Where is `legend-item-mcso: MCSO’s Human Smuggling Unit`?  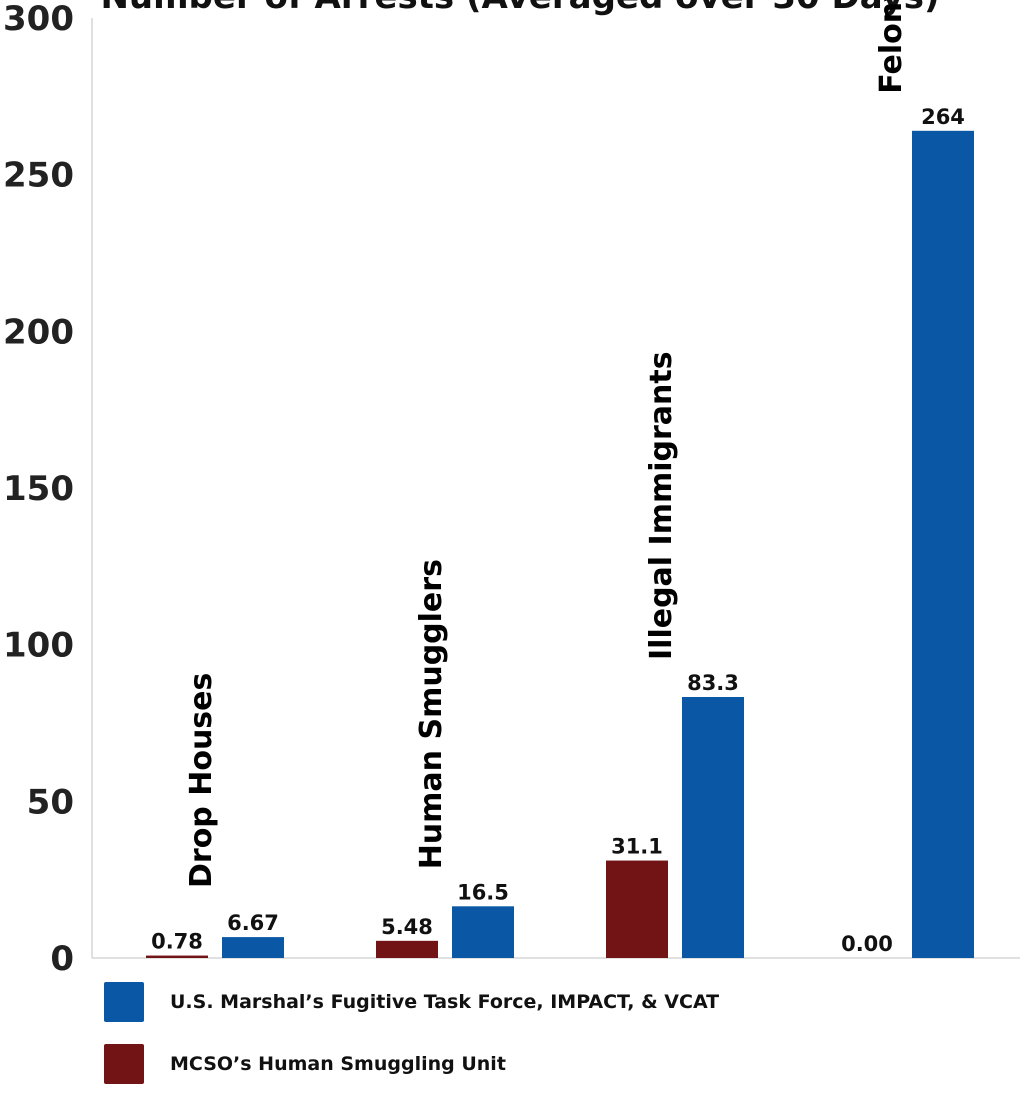
legend-item-mcso: MCSO’s Human Smuggling Unit is located at coordinates (411, 1064).